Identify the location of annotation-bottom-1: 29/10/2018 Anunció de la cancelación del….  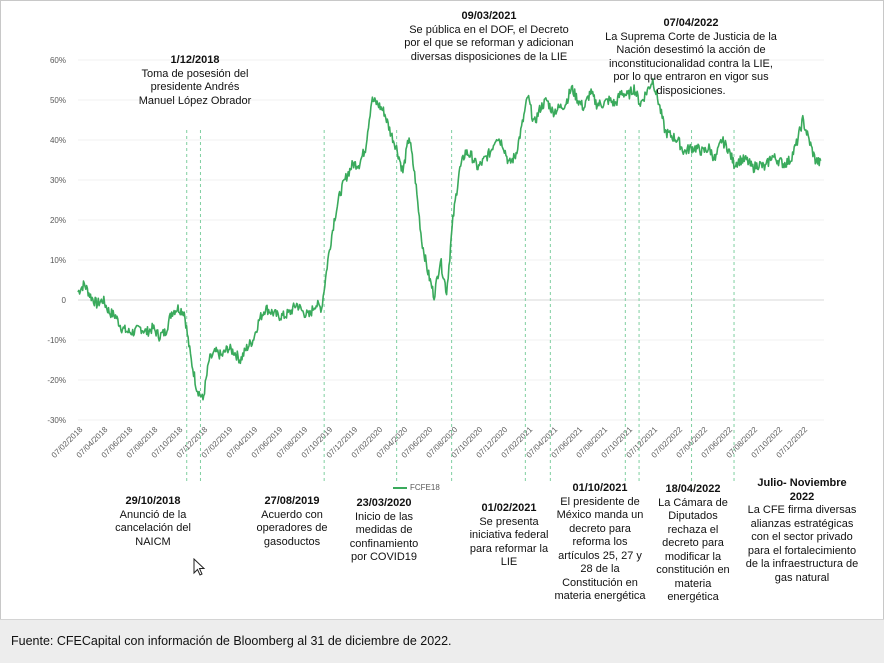
(153, 522).